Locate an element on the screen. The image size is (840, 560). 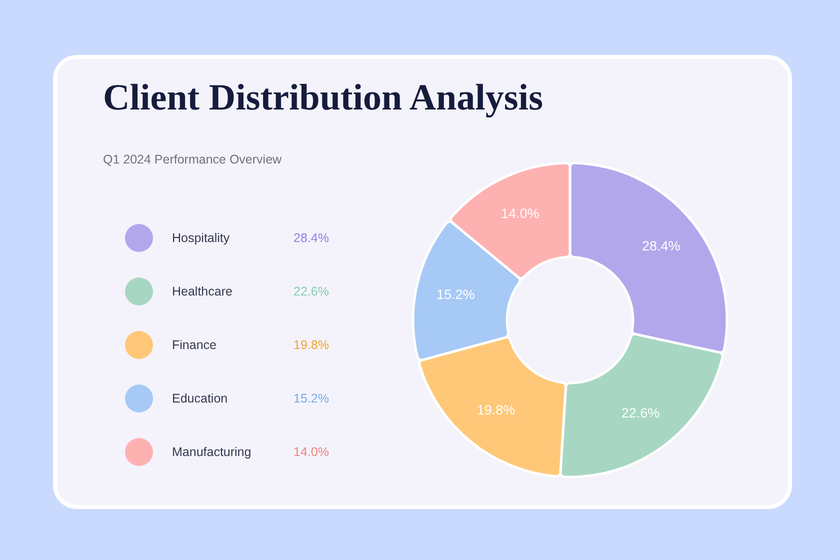
legend-label: Finance is located at coordinates (194, 345).